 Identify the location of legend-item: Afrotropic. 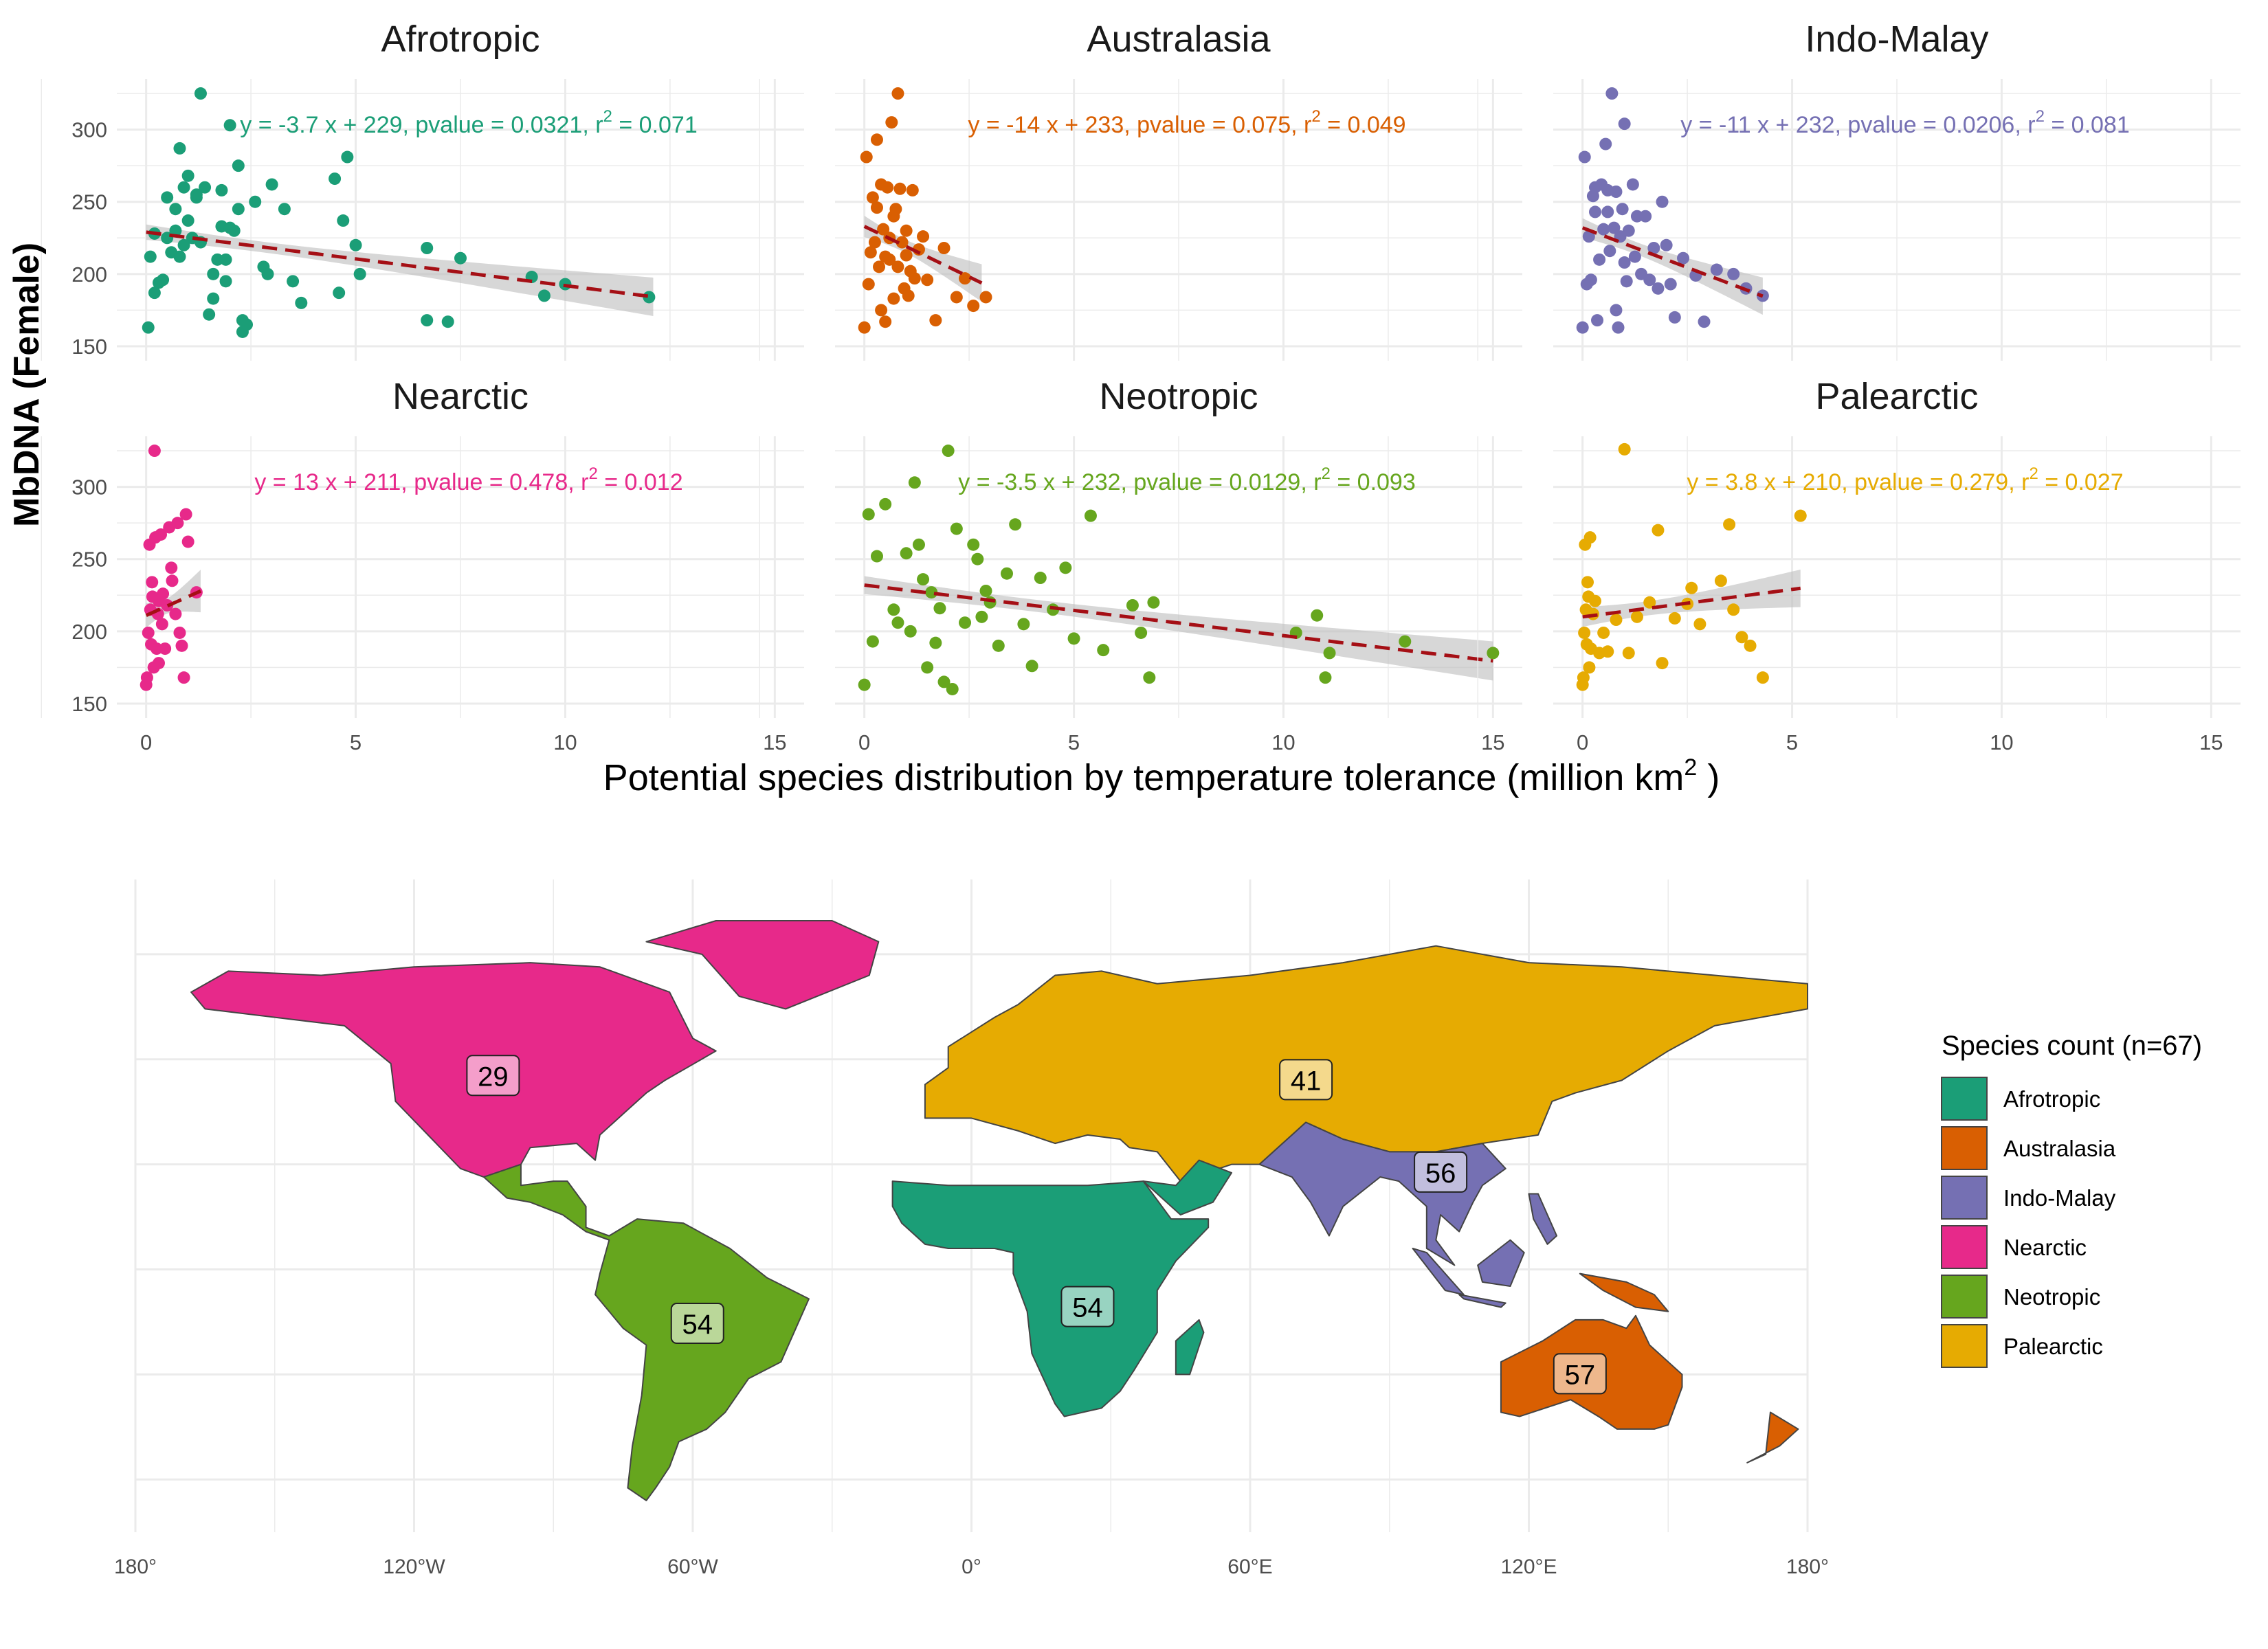
(2021, 1099).